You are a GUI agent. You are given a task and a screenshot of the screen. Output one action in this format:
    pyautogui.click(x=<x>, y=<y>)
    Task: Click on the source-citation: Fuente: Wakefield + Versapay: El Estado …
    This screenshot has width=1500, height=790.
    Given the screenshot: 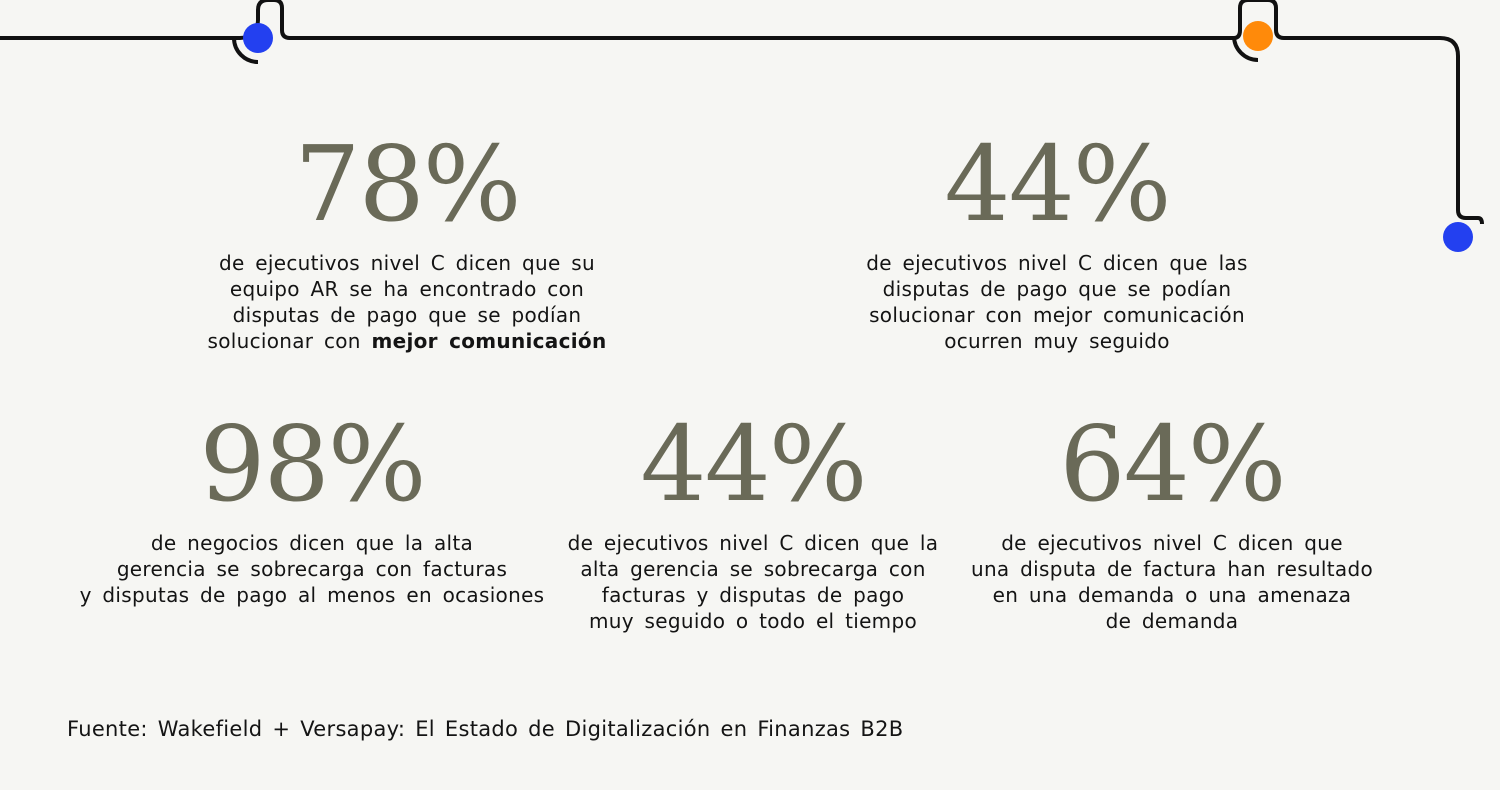 What is the action you would take?
    pyautogui.click(x=485, y=729)
    